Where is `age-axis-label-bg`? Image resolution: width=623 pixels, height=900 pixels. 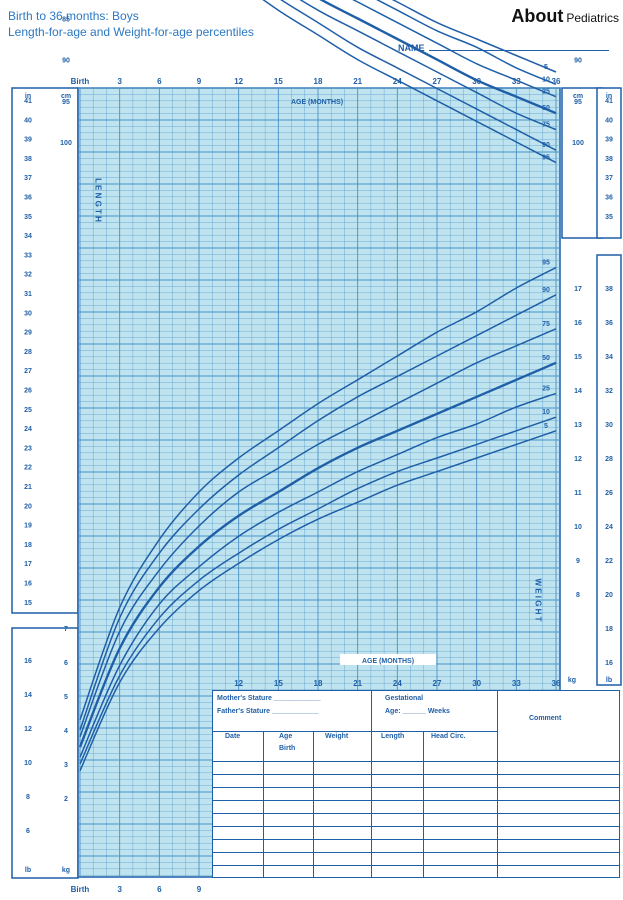
age-axis-label-bg is located at coordinates (388, 659).